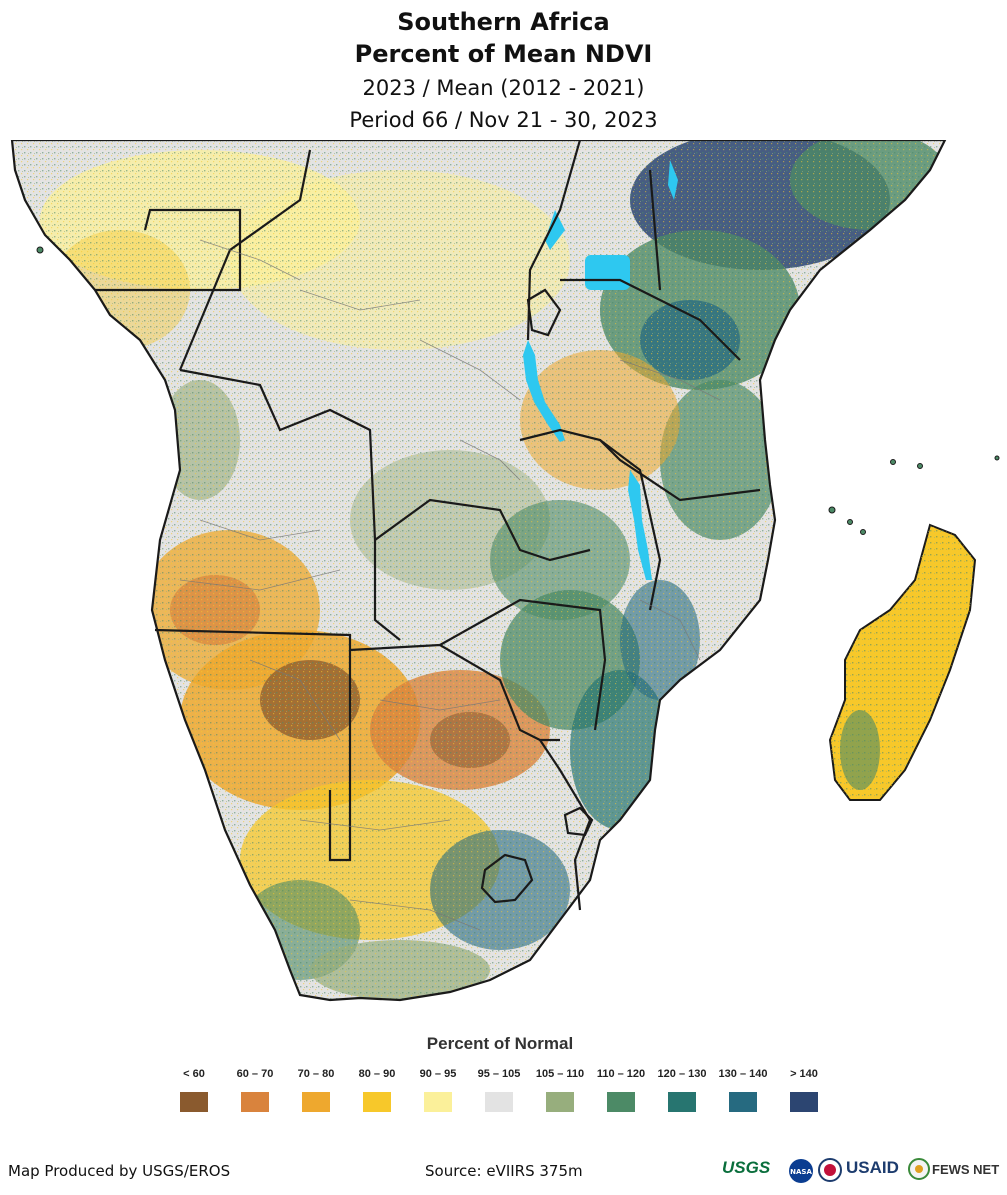 Image resolution: width=1007 pixels, height=1195 pixels. Describe the element at coordinates (500, 1043) in the screenshot. I see `legend-title: Percent of Normal` at that location.